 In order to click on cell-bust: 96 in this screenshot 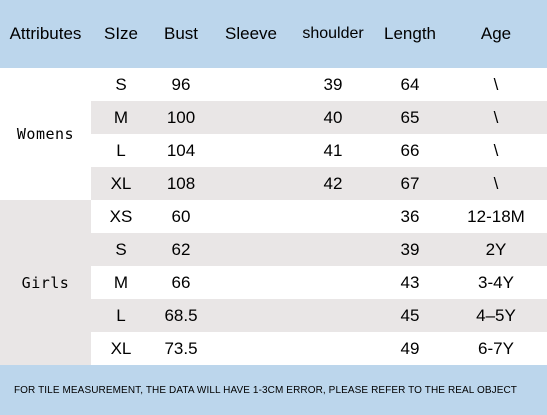, I will do `click(181, 84)`.